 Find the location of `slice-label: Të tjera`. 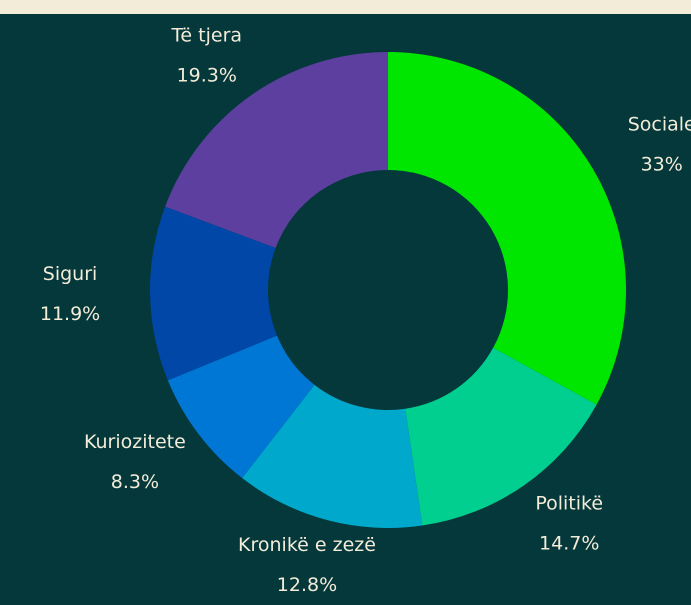

slice-label: Të tjera is located at coordinates (207, 35).